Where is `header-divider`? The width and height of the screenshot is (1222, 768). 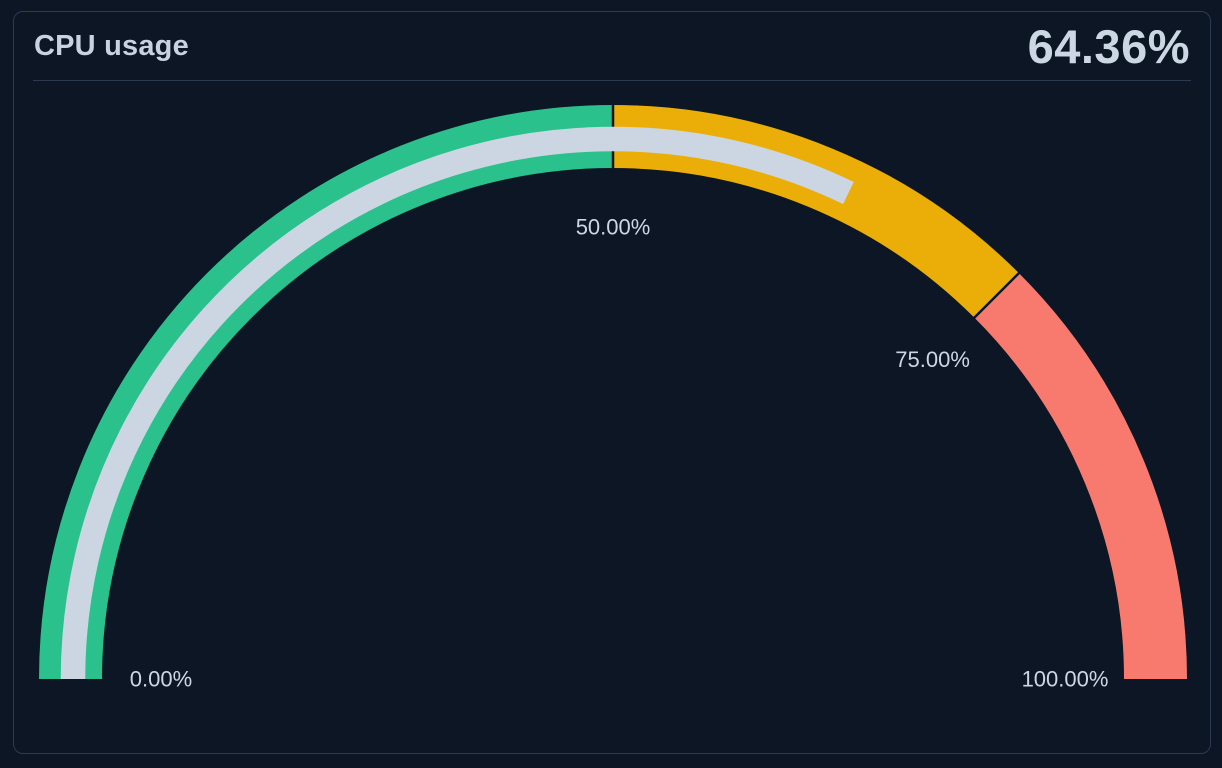
header-divider is located at coordinates (612, 80).